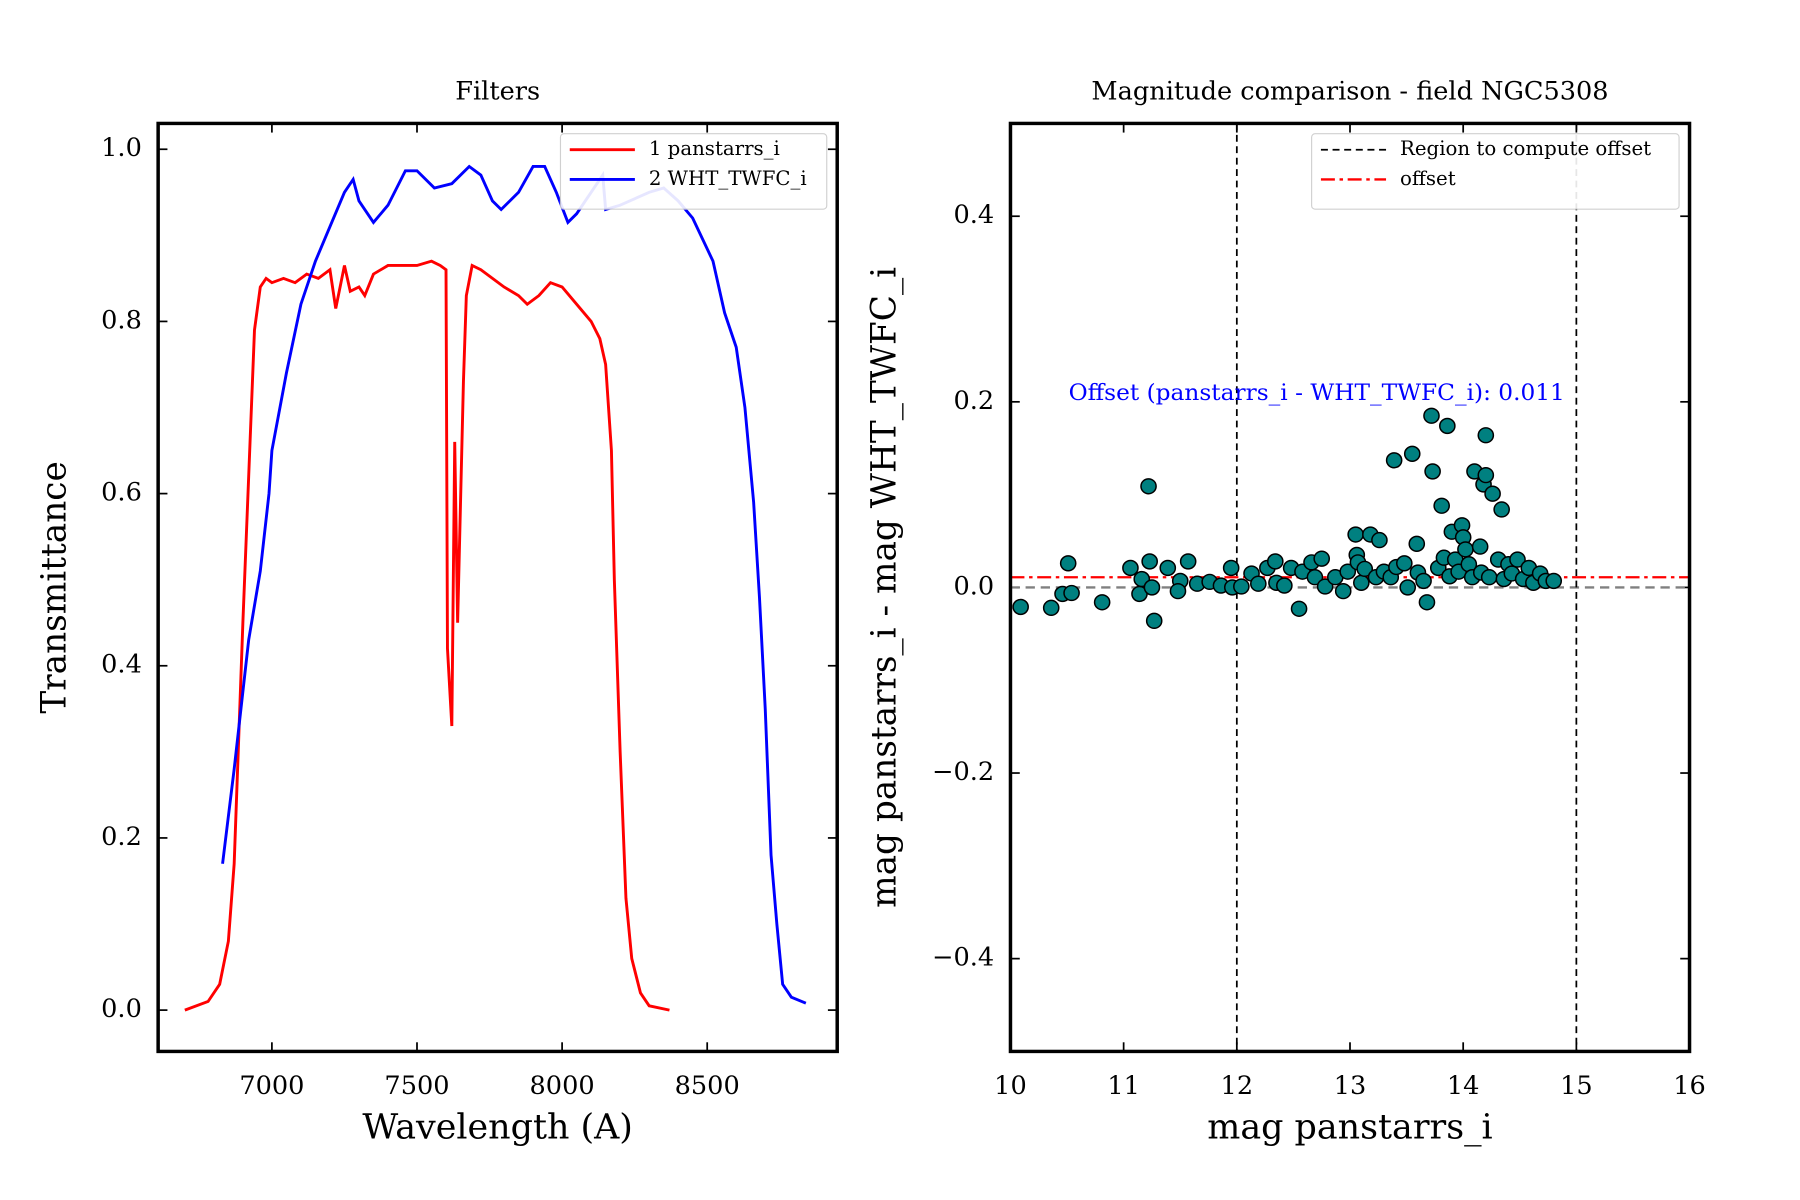 The height and width of the screenshot is (1200, 1800). I want to click on x-tick-label: 14, so click(1463, 1085).